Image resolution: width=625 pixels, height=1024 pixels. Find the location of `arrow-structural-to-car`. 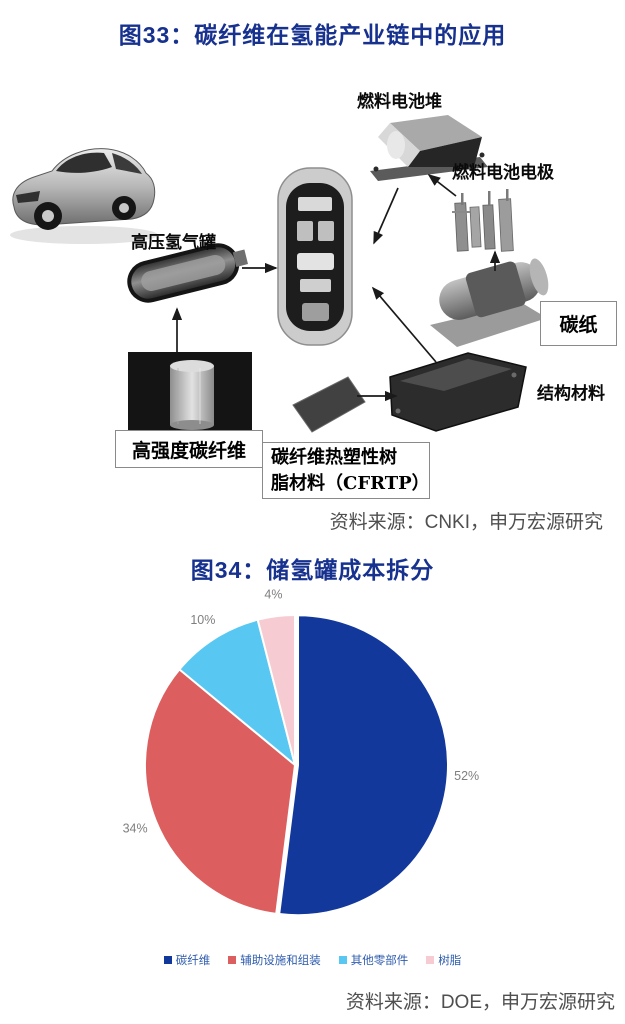

arrow-structural-to-car is located at coordinates (404, 324).